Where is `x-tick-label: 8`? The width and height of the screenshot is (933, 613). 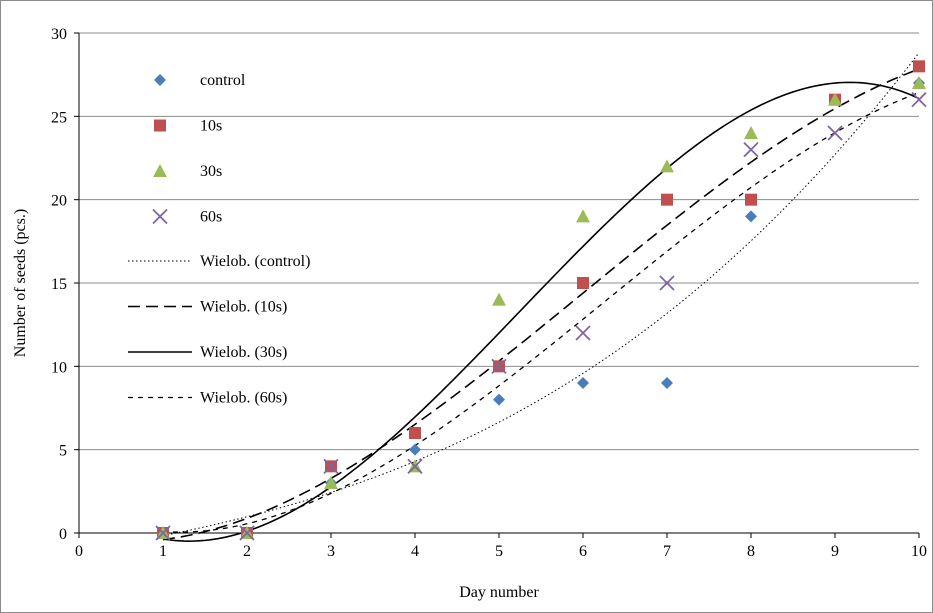 x-tick-label: 8 is located at coordinates (751, 551).